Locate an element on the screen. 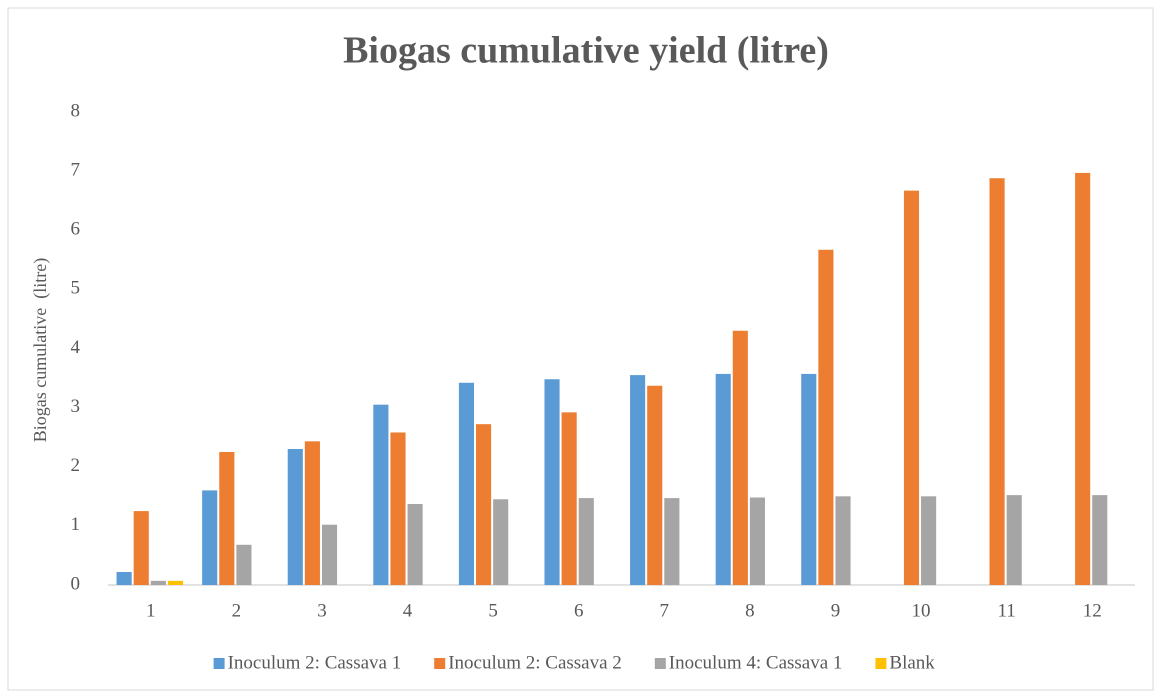 This screenshot has height=698, width=1161. x-tick-label: 3 is located at coordinates (322, 610).